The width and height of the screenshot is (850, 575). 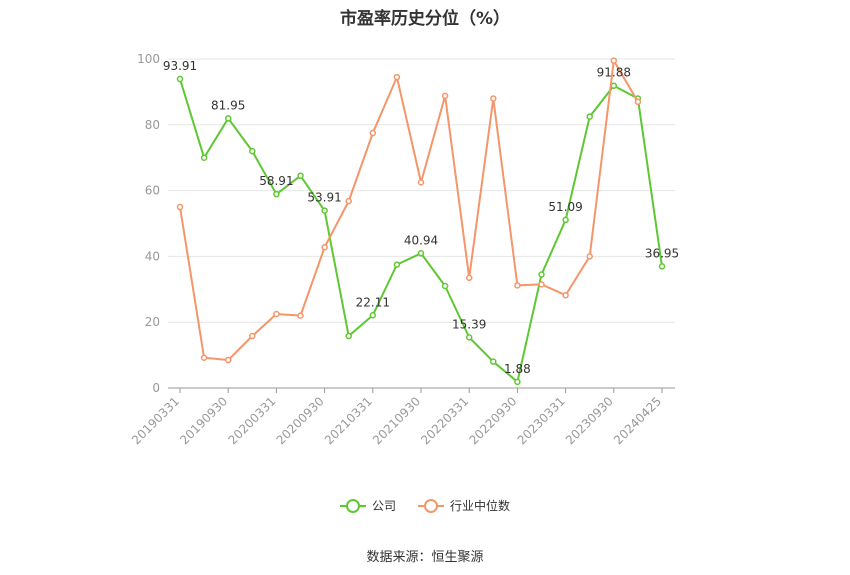 What do you see at coordinates (300, 420) in the screenshot?
I see `x-tick-label-20200930: 20200930` at bounding box center [300, 420].